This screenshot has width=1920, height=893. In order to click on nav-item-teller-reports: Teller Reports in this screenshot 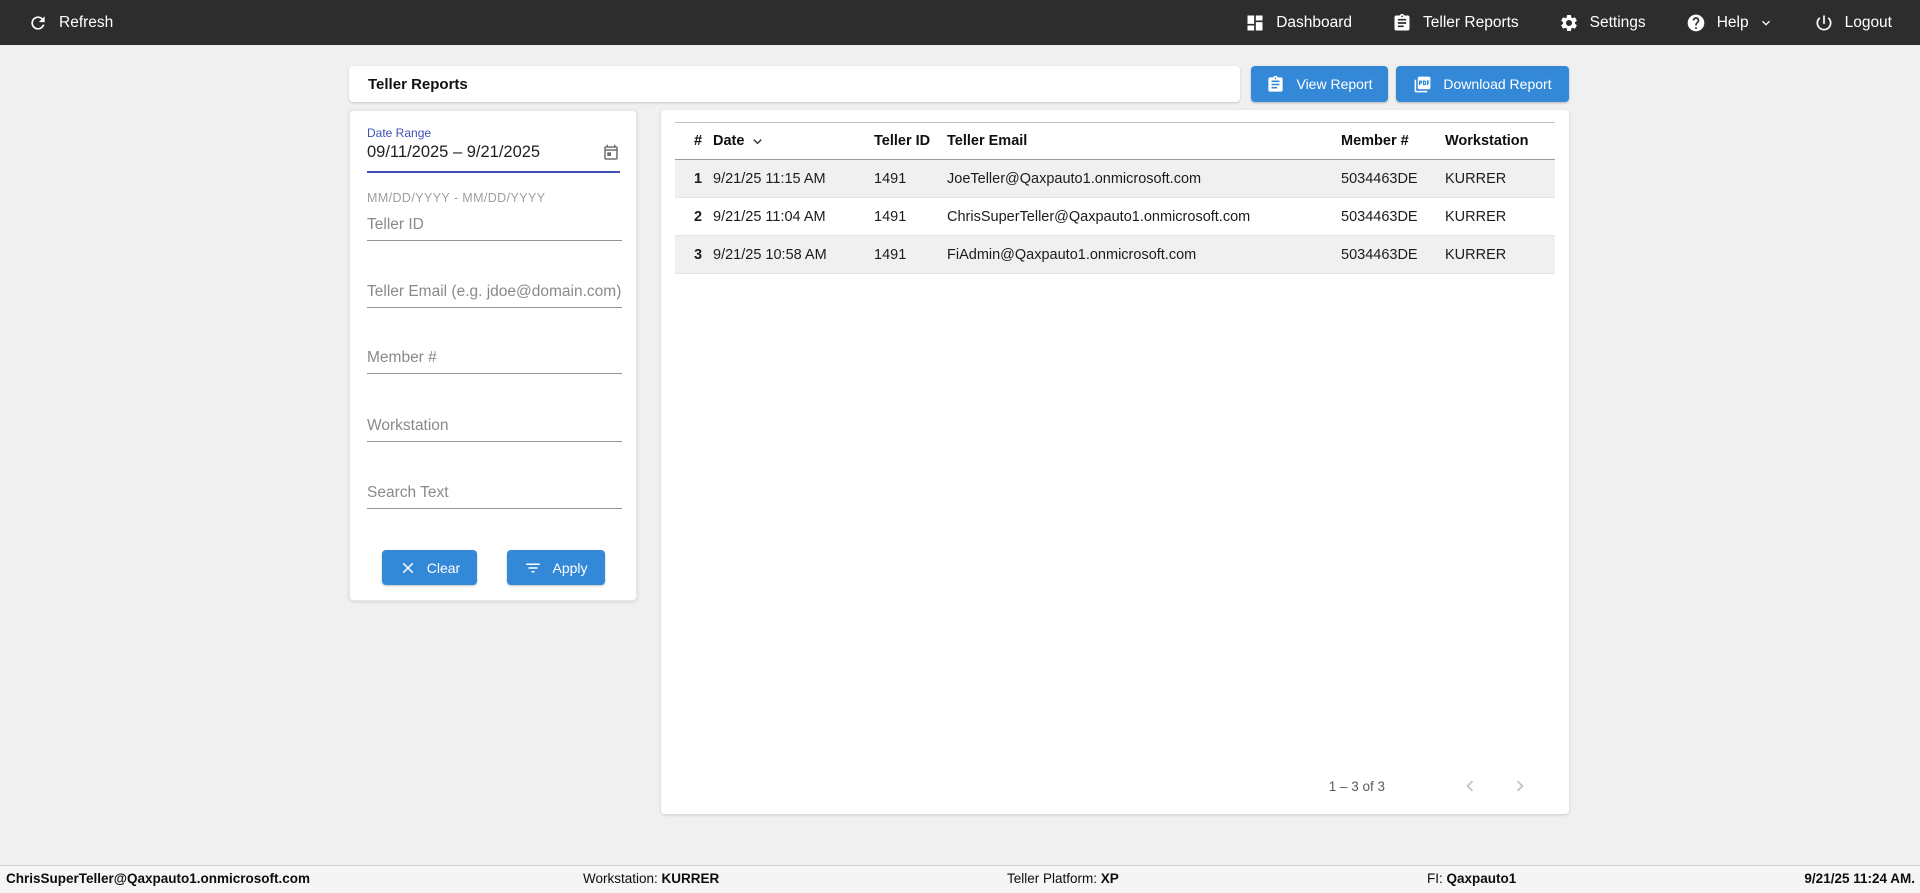, I will do `click(1455, 23)`.